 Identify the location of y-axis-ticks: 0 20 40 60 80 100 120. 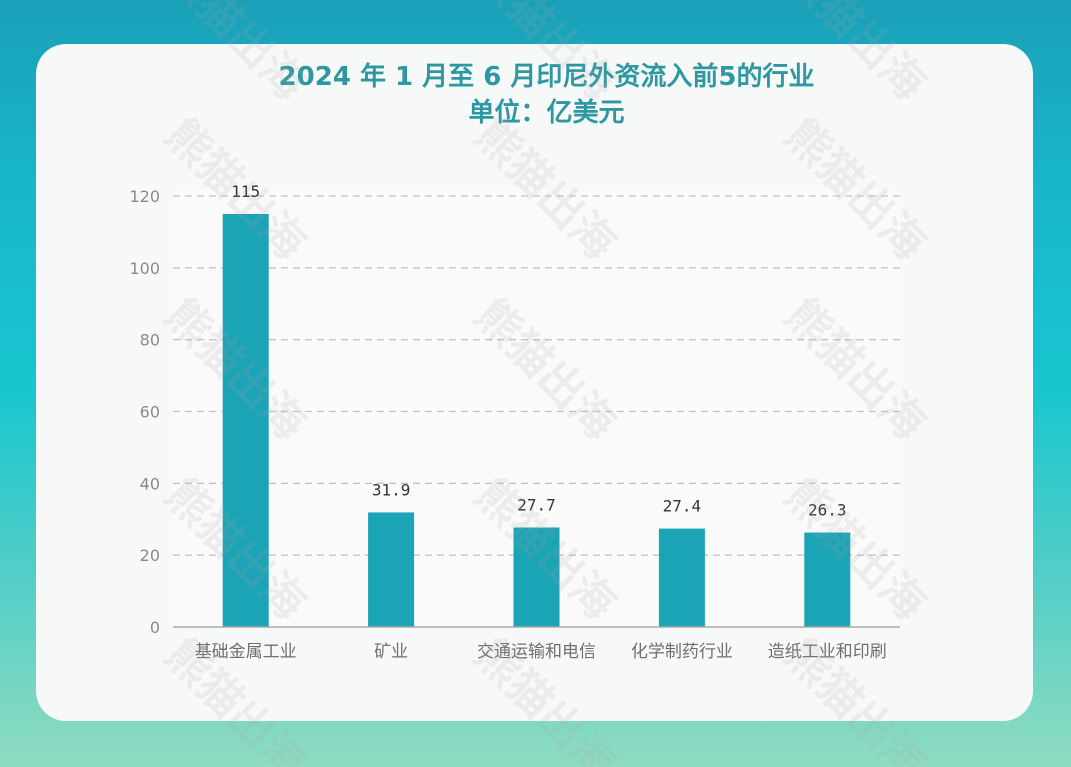
(144, 412).